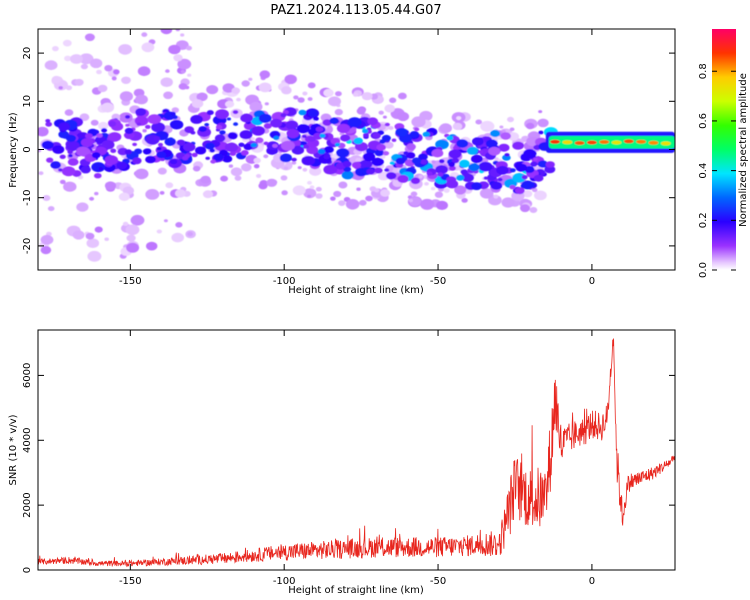 This screenshot has height=600, width=750. I want to click on snr-ylabel: SNR (10 * v/v), so click(13, 449).